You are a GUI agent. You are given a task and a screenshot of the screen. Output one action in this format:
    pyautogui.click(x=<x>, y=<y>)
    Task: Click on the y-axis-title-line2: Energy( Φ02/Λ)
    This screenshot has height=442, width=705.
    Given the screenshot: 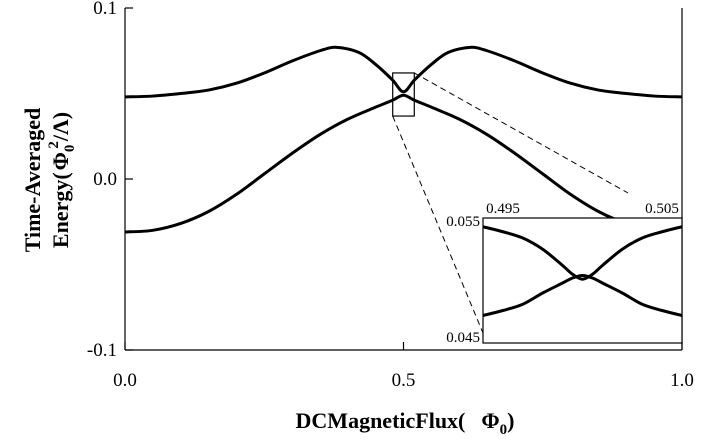 What is the action you would take?
    pyautogui.click(x=62, y=180)
    